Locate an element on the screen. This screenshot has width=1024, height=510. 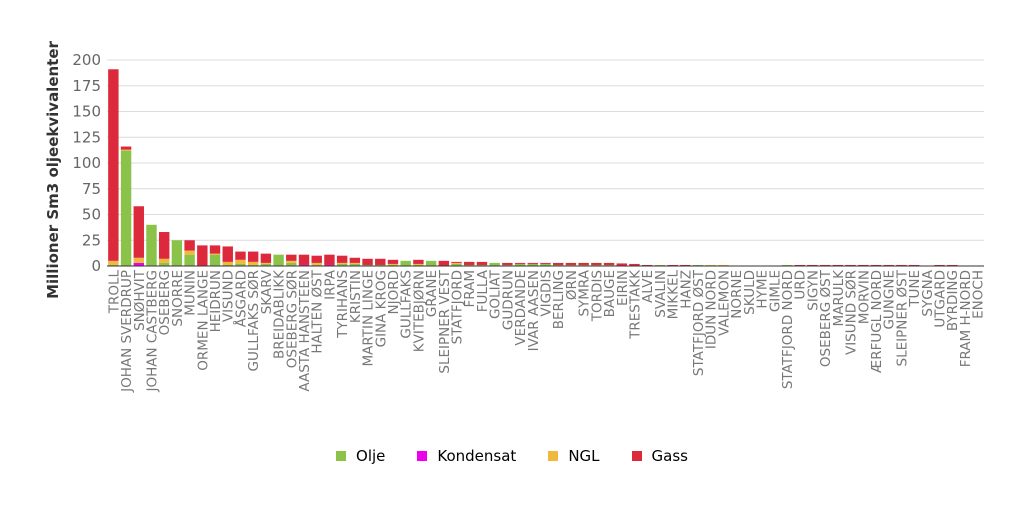
x-tick-label: VISUND SØR is located at coordinates (852, 312).